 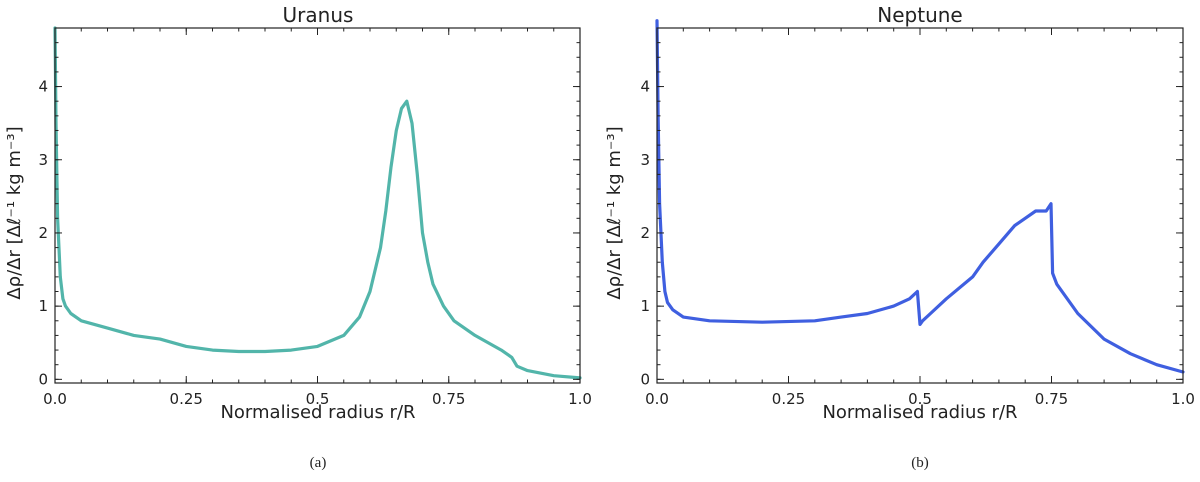 I want to click on y-tick-label-0-3: 3, so click(x=43, y=160).